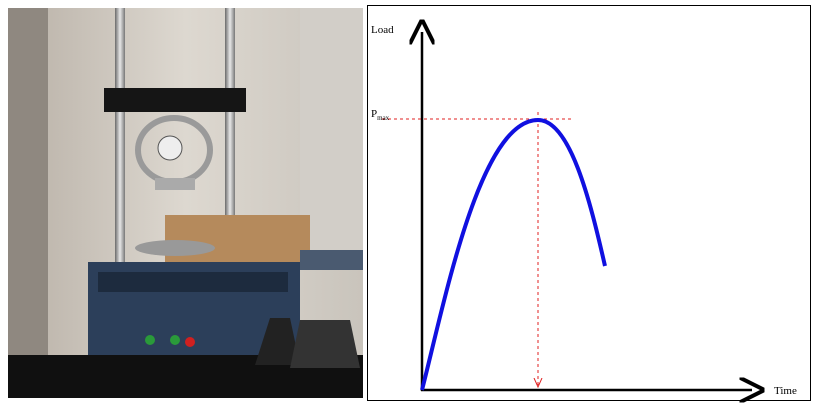  Describe the element at coordinates (374, 114) in the screenshot. I see `peak-label-main: P` at that location.